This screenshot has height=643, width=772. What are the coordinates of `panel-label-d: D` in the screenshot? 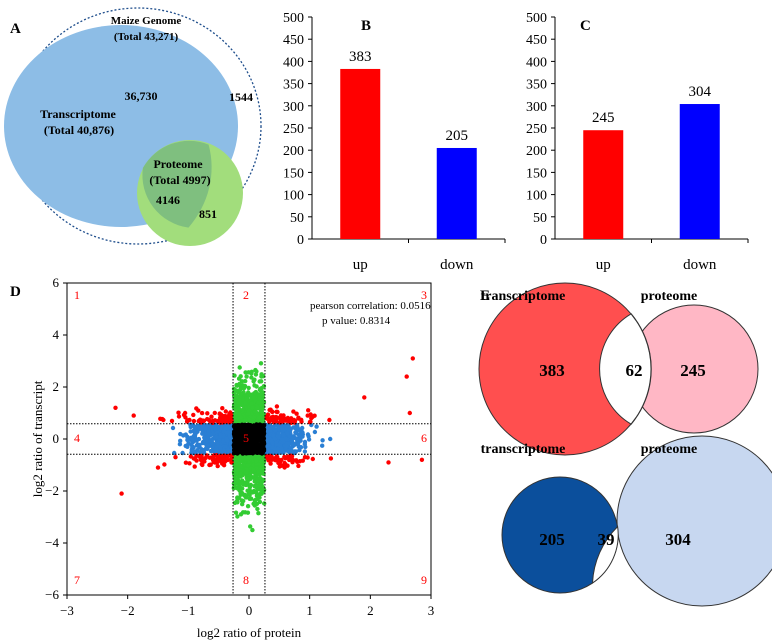 It's located at (15, 292).